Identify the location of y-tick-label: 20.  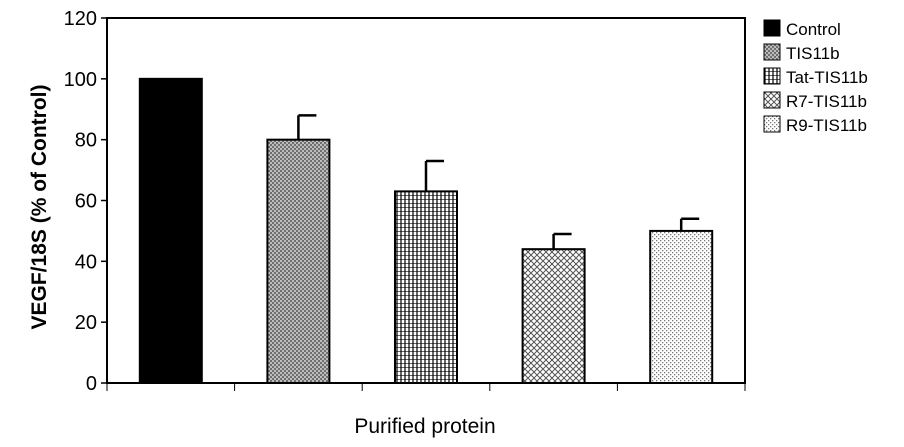
(86, 323).